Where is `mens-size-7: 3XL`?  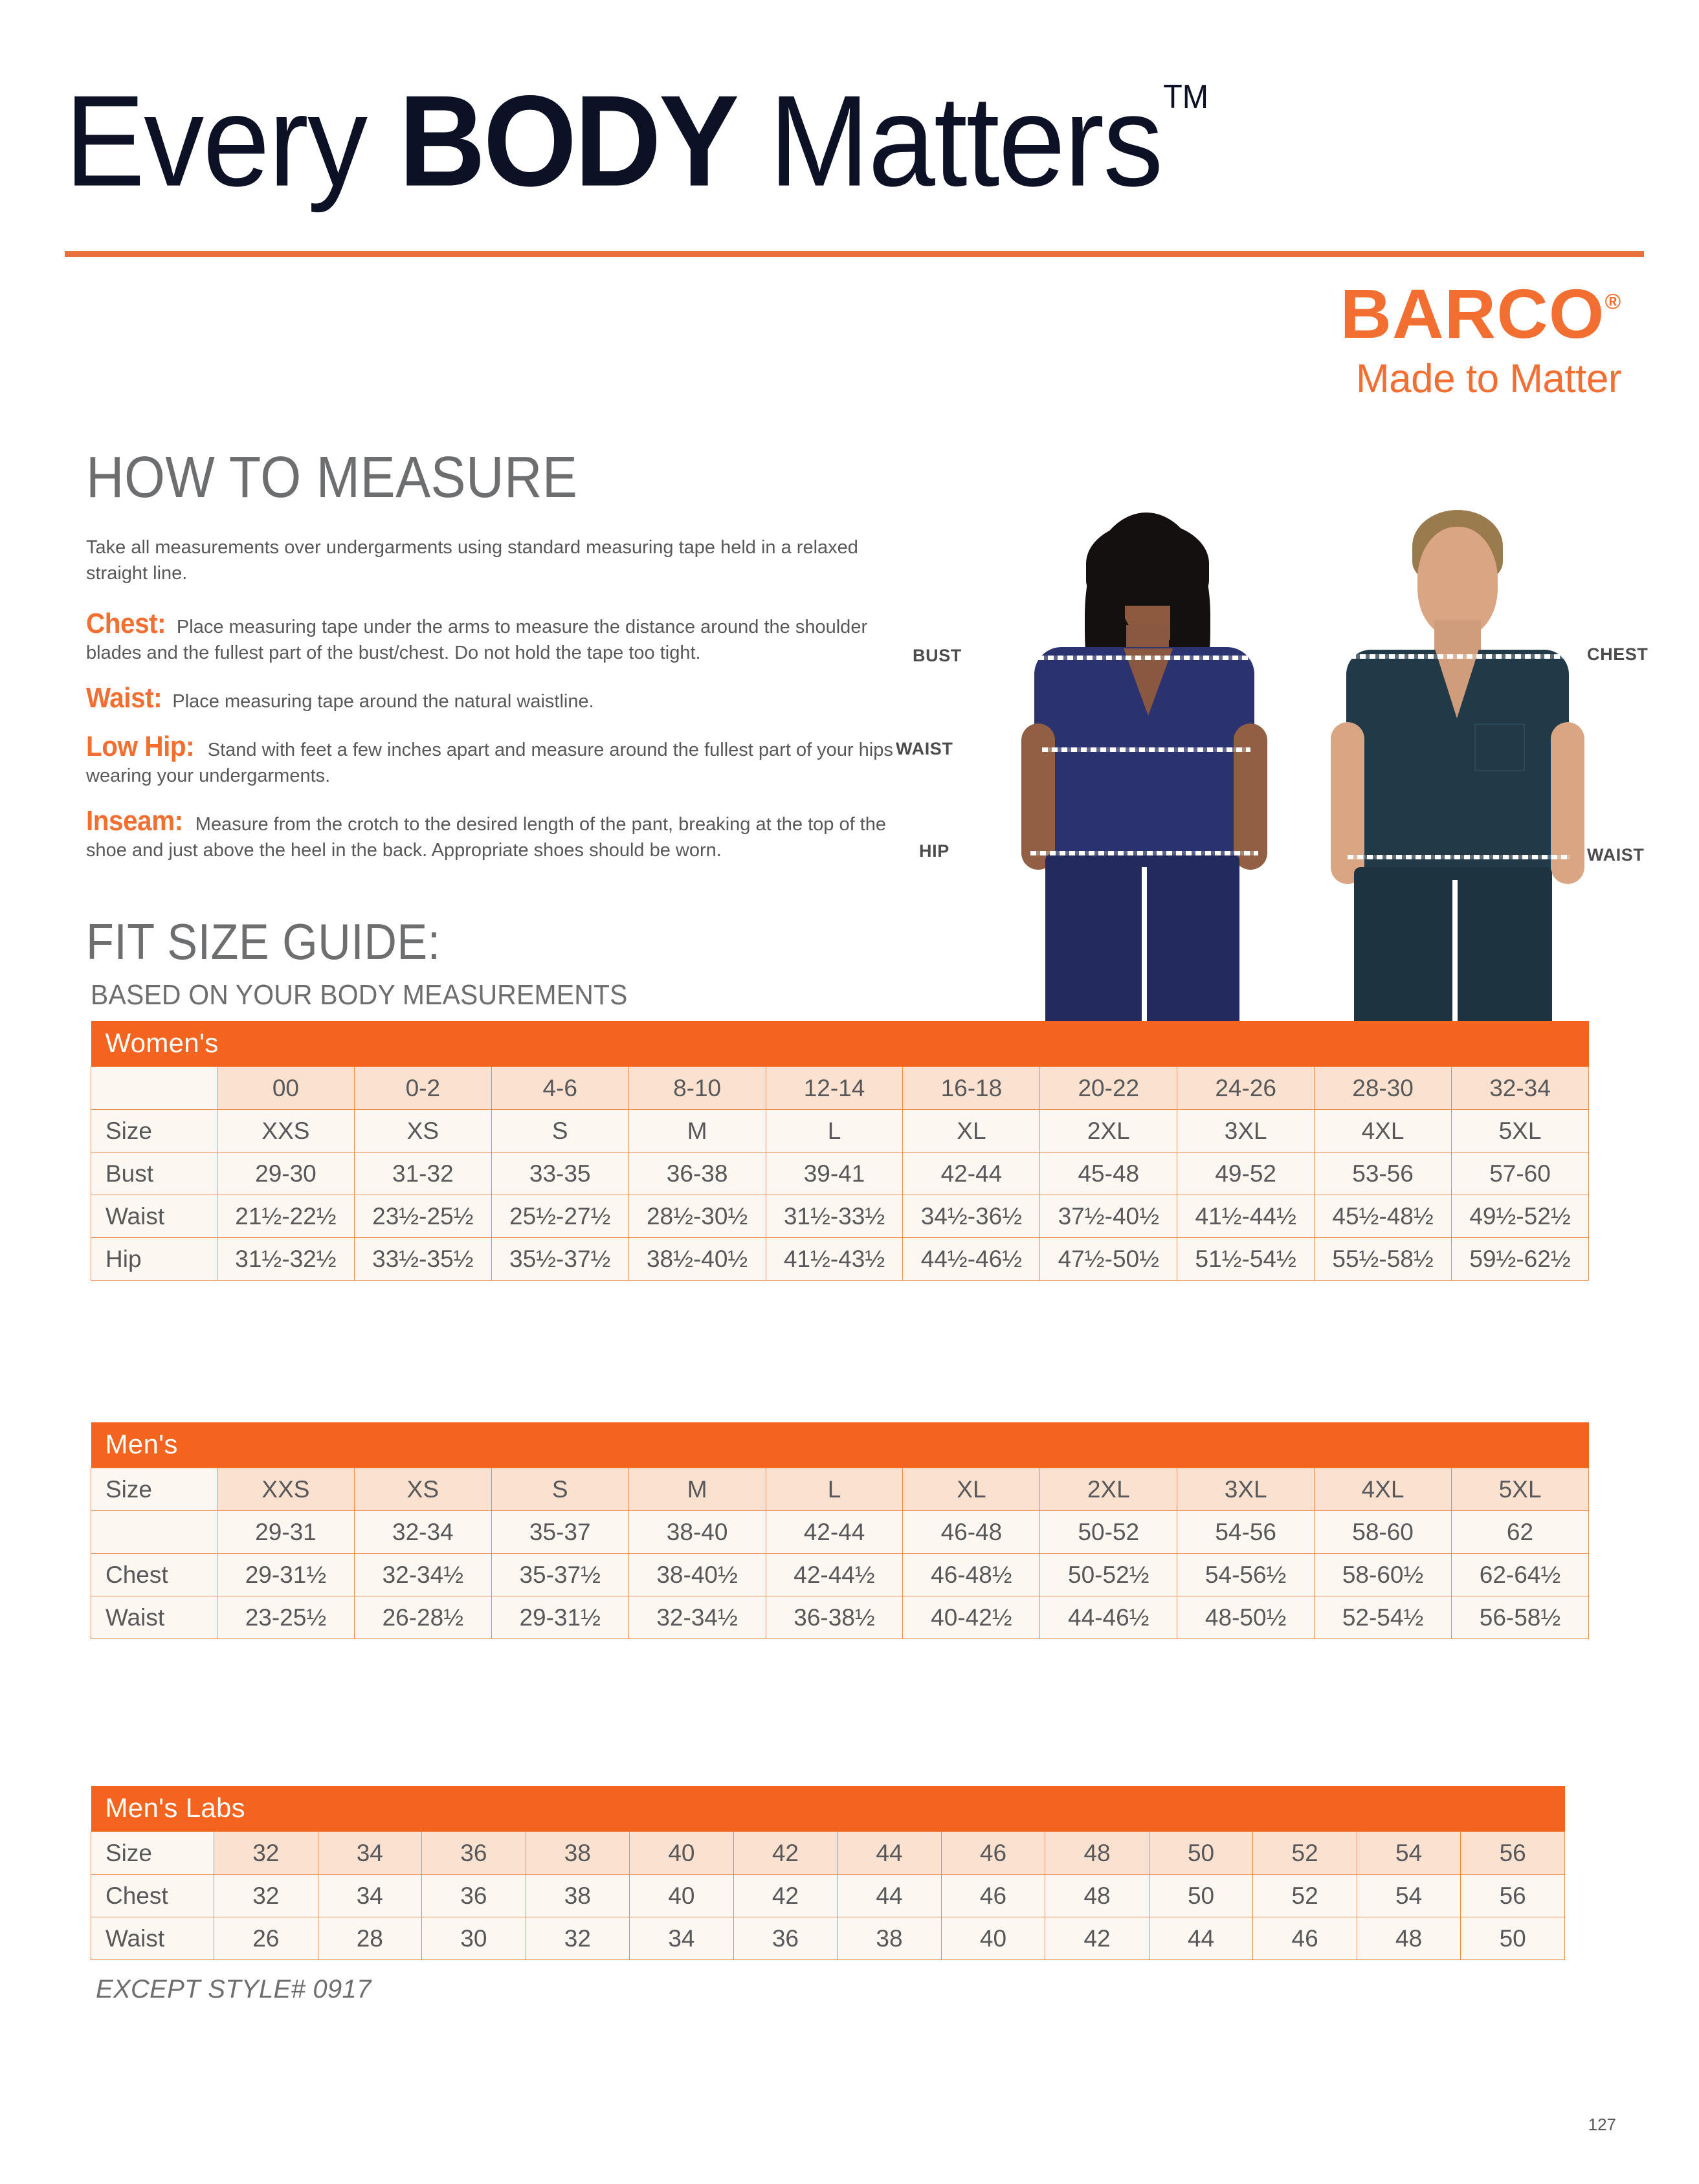
mens-size-7: 3XL is located at coordinates (1246, 1489).